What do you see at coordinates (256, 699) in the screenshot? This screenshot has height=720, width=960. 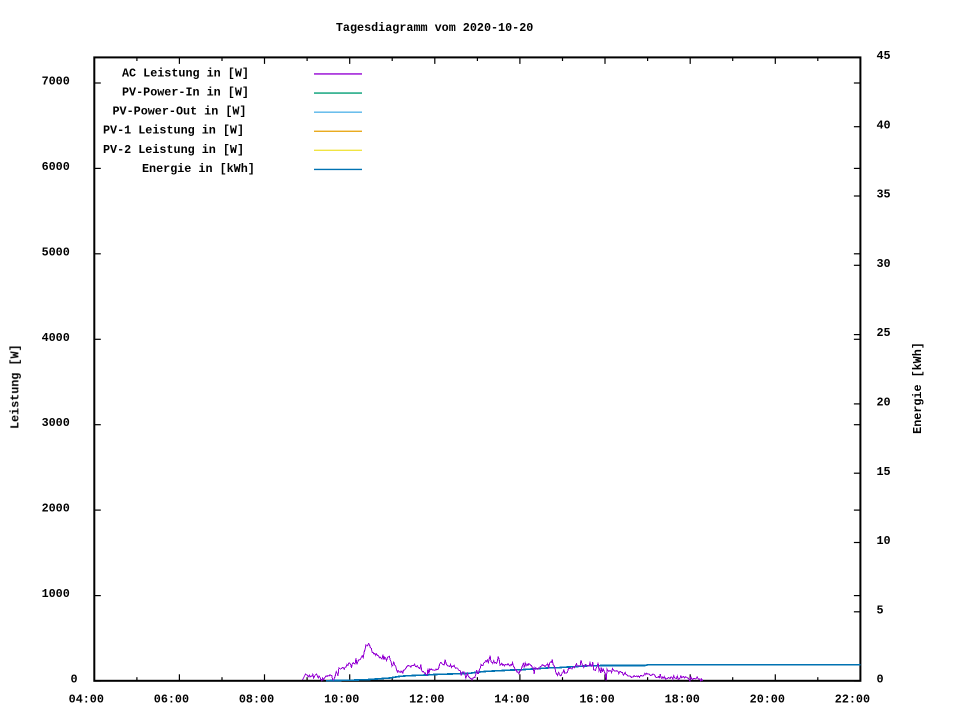 I see `svg-text: 08:00` at bounding box center [256, 699].